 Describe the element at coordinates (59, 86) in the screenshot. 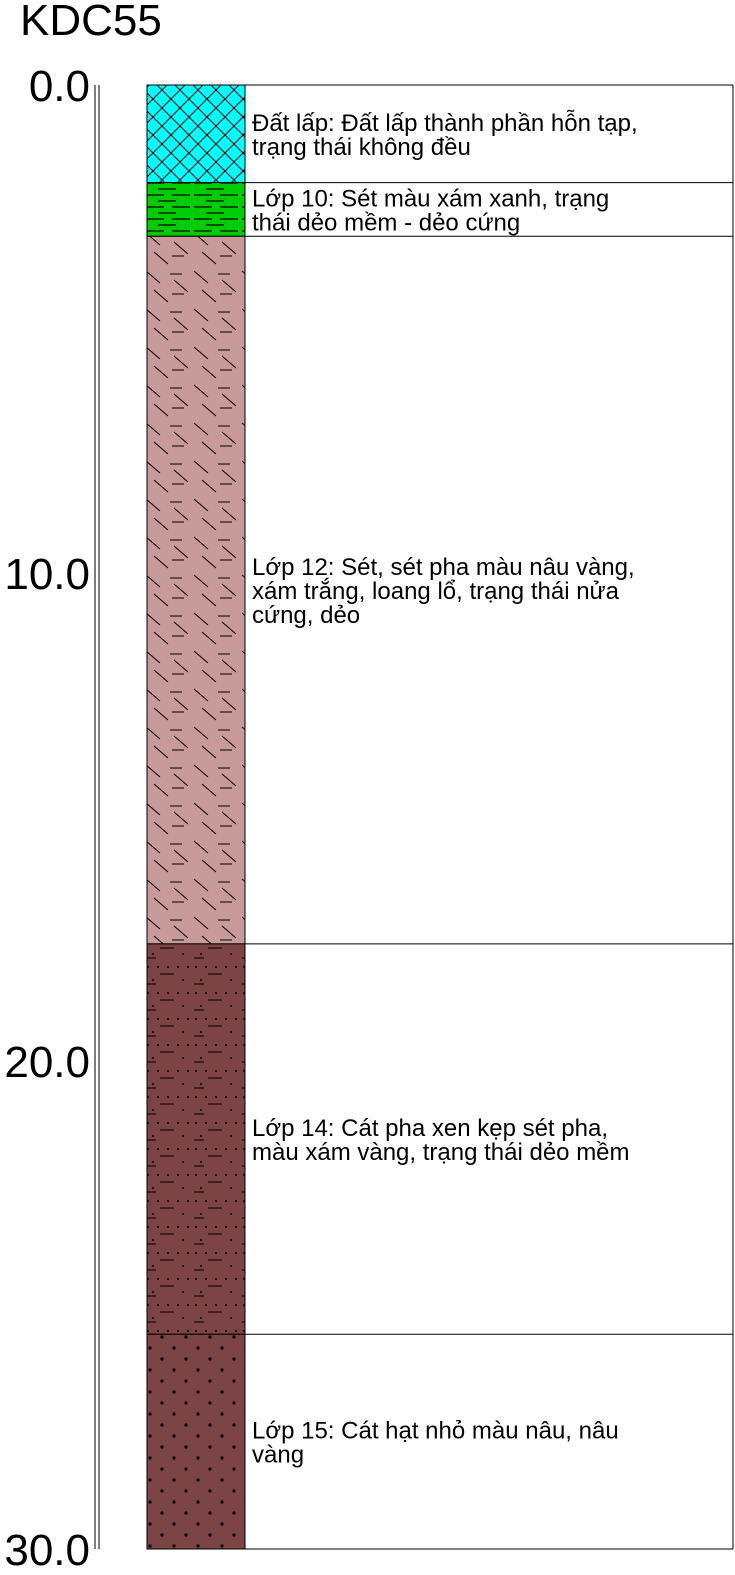

I see `depth-tick-label: 0.0` at that location.